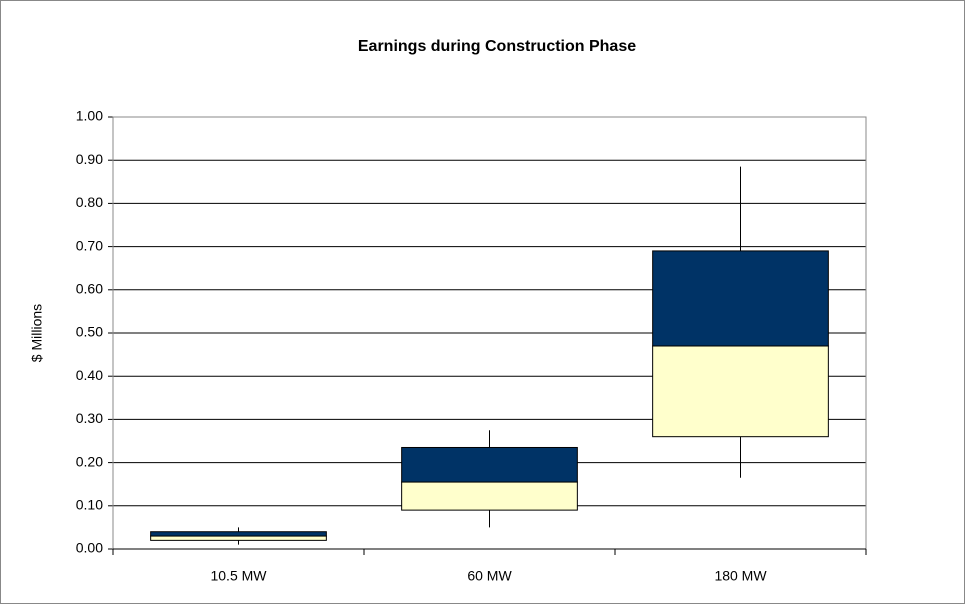 The image size is (966, 605). Describe the element at coordinates (89, 332) in the screenshot. I see `y-tick-label: 0.50` at that location.